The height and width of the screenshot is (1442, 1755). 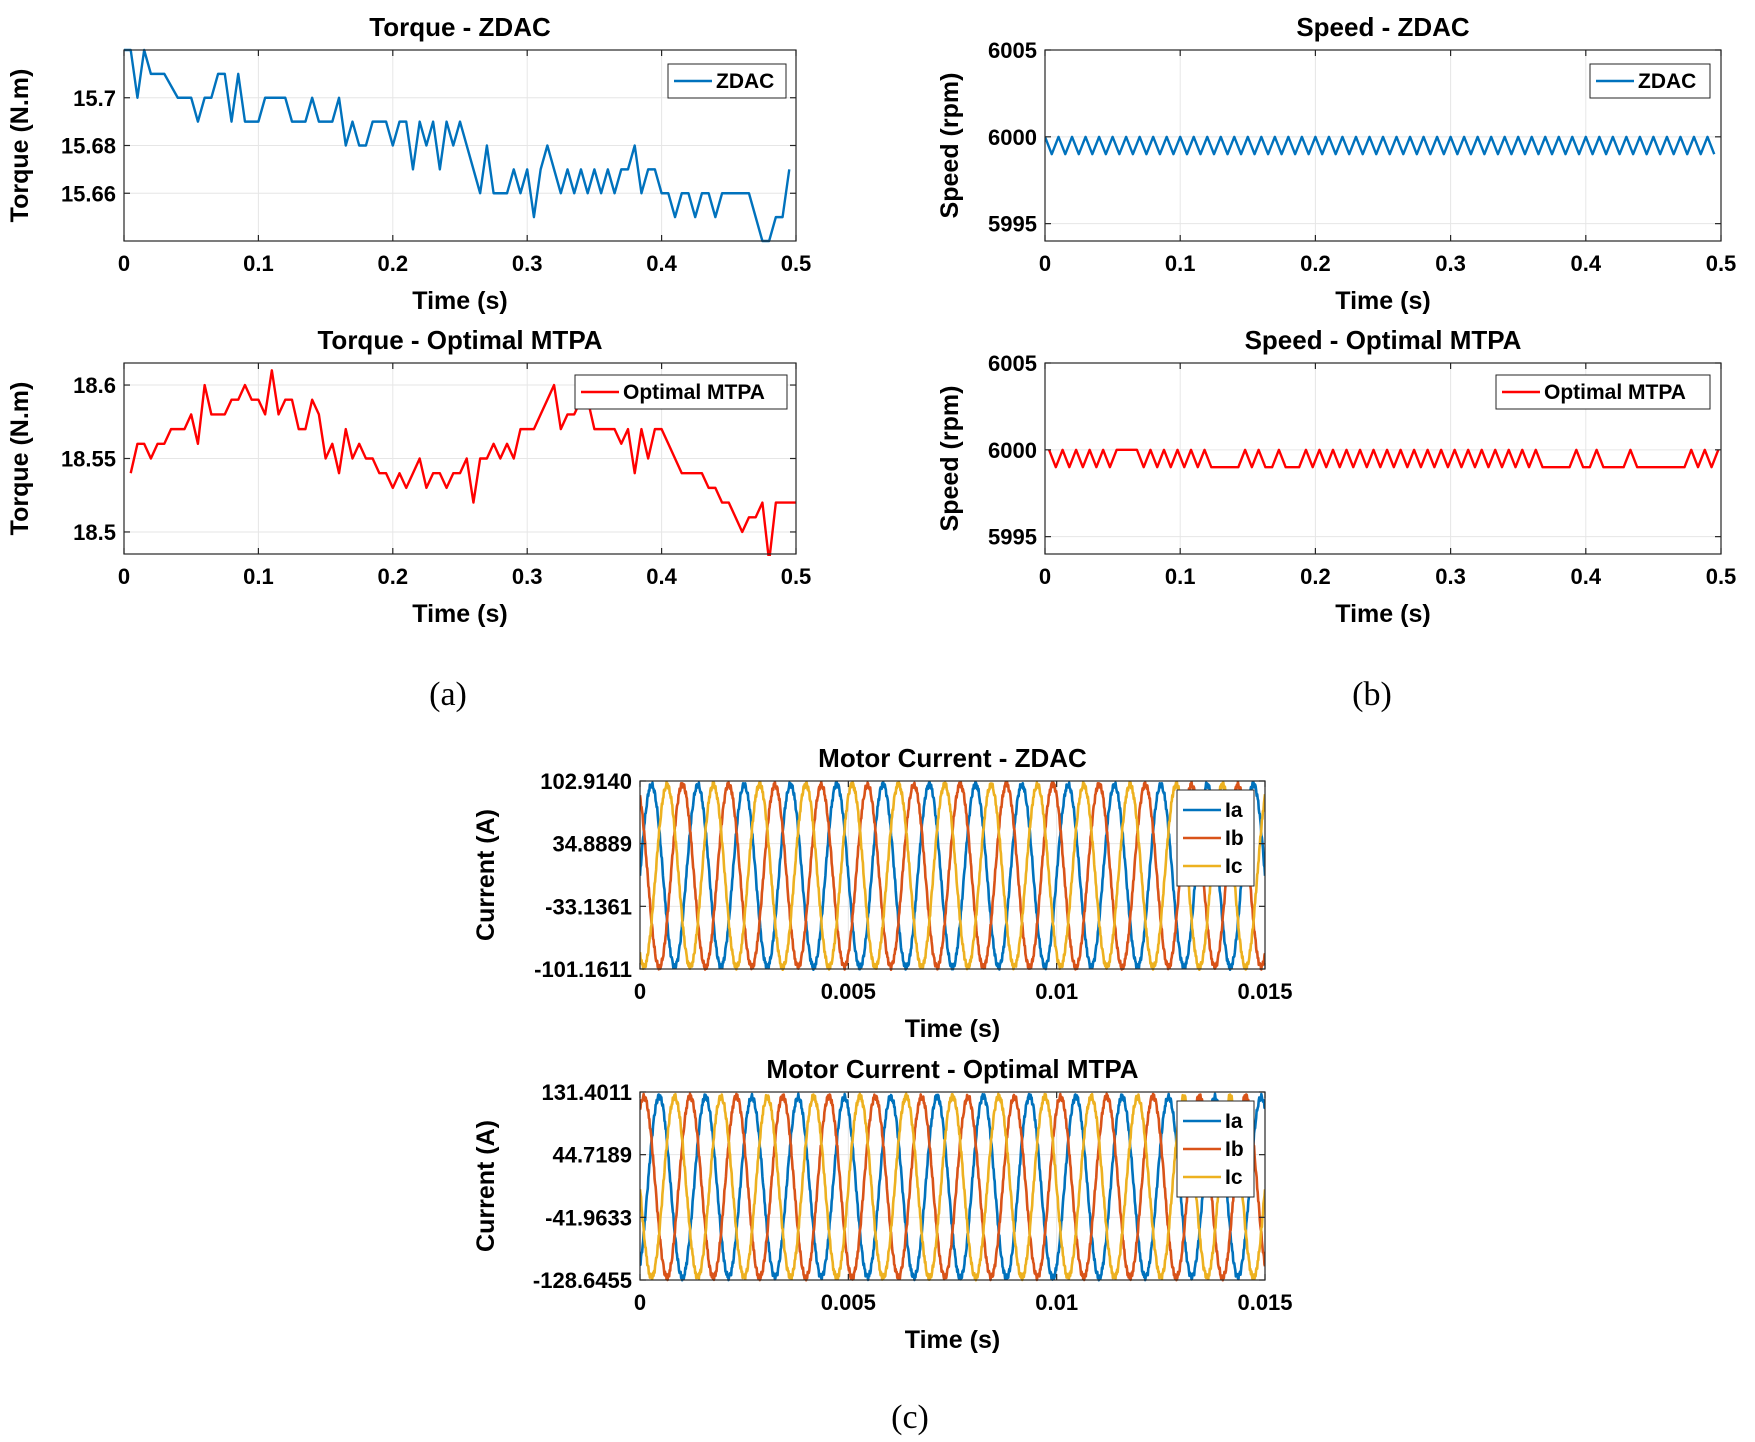 I want to click on chart-title: Torque - ZDAC, so click(x=460, y=27).